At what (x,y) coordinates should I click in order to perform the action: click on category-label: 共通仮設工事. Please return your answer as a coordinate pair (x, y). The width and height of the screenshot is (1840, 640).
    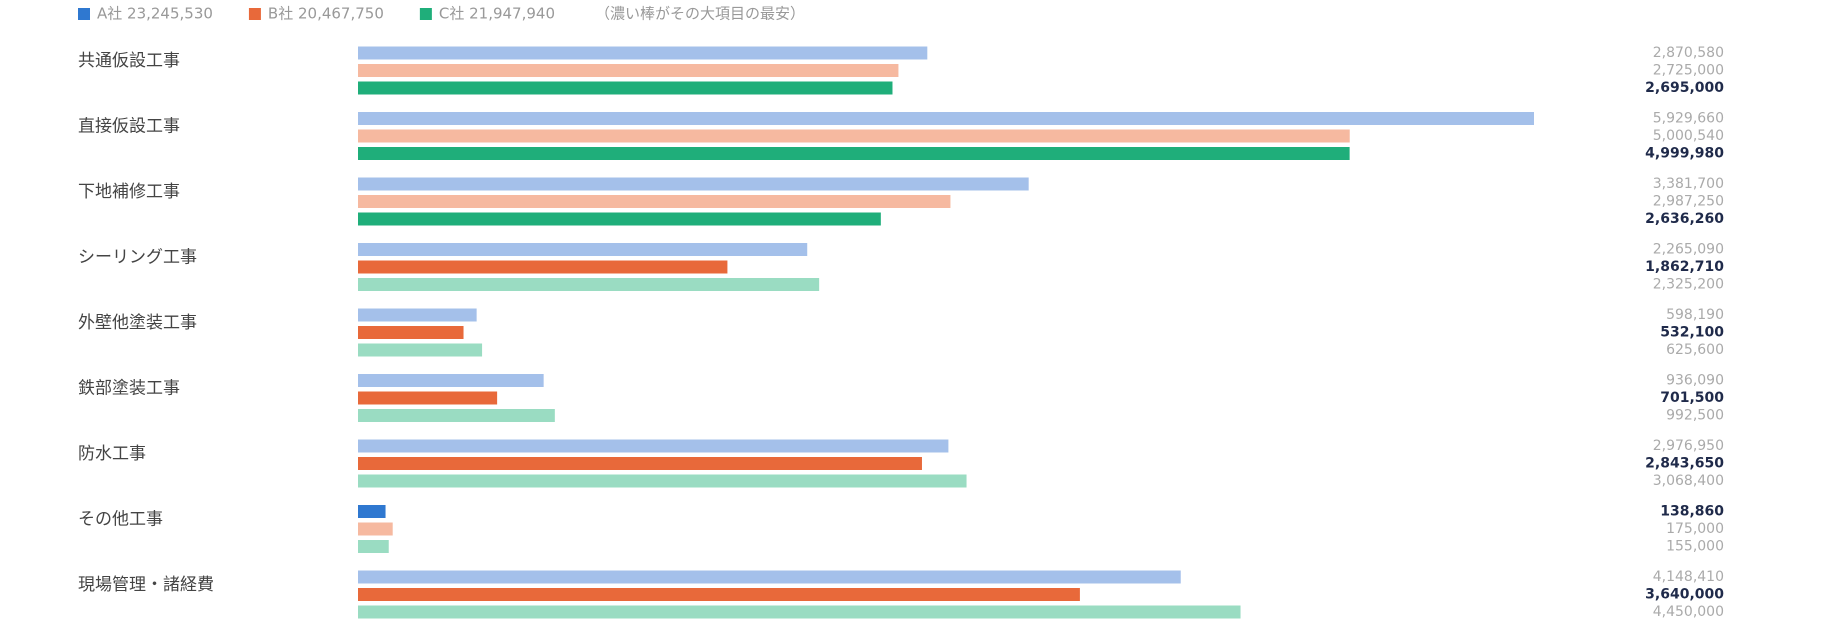
    Looking at the image, I should click on (129, 61).